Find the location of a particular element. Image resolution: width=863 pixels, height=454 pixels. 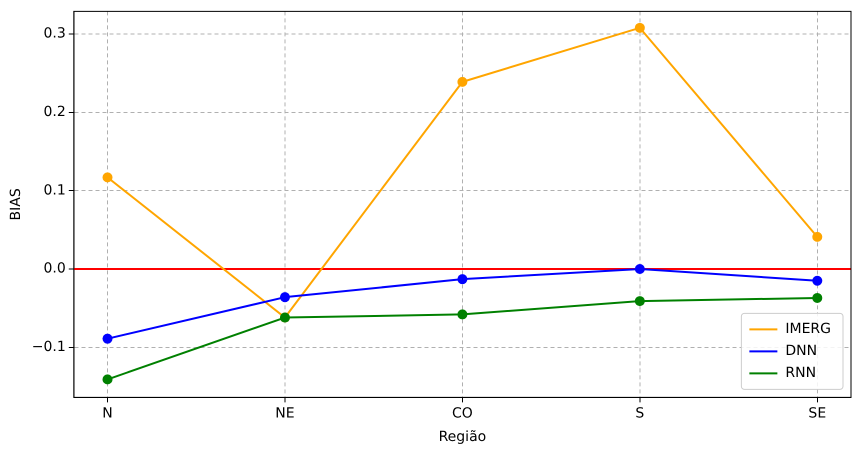

x-tick-label: CO is located at coordinates (462, 413).